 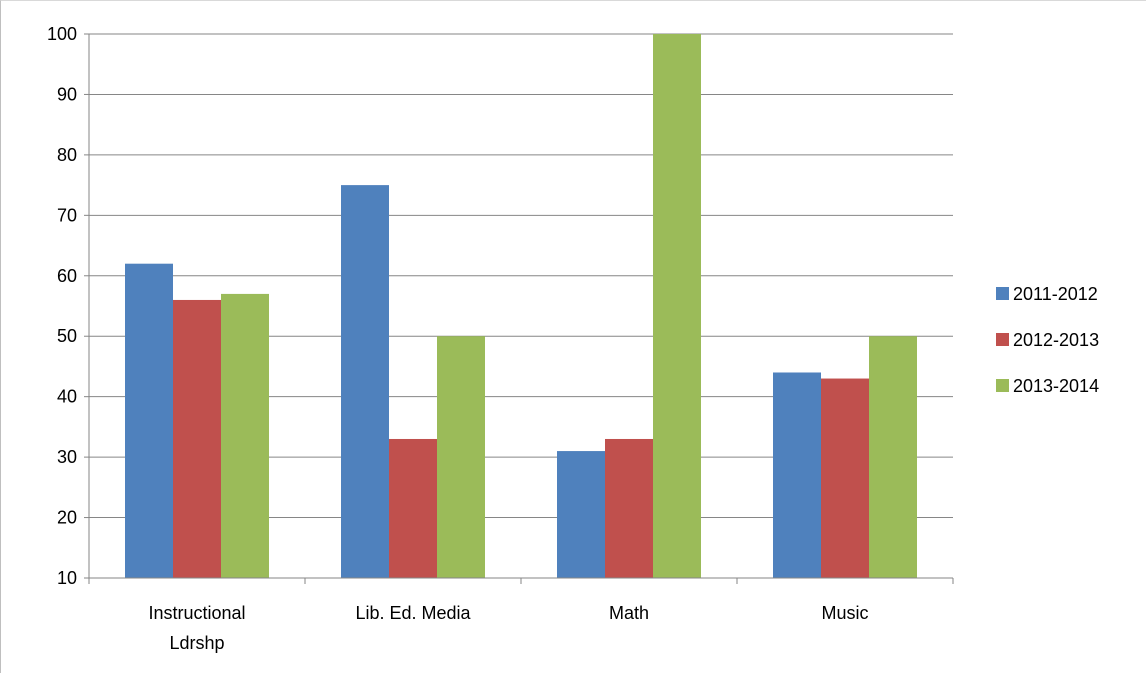 I want to click on legend: 2011-2012 2012-2013 2013-2014, so click(x=1047, y=340).